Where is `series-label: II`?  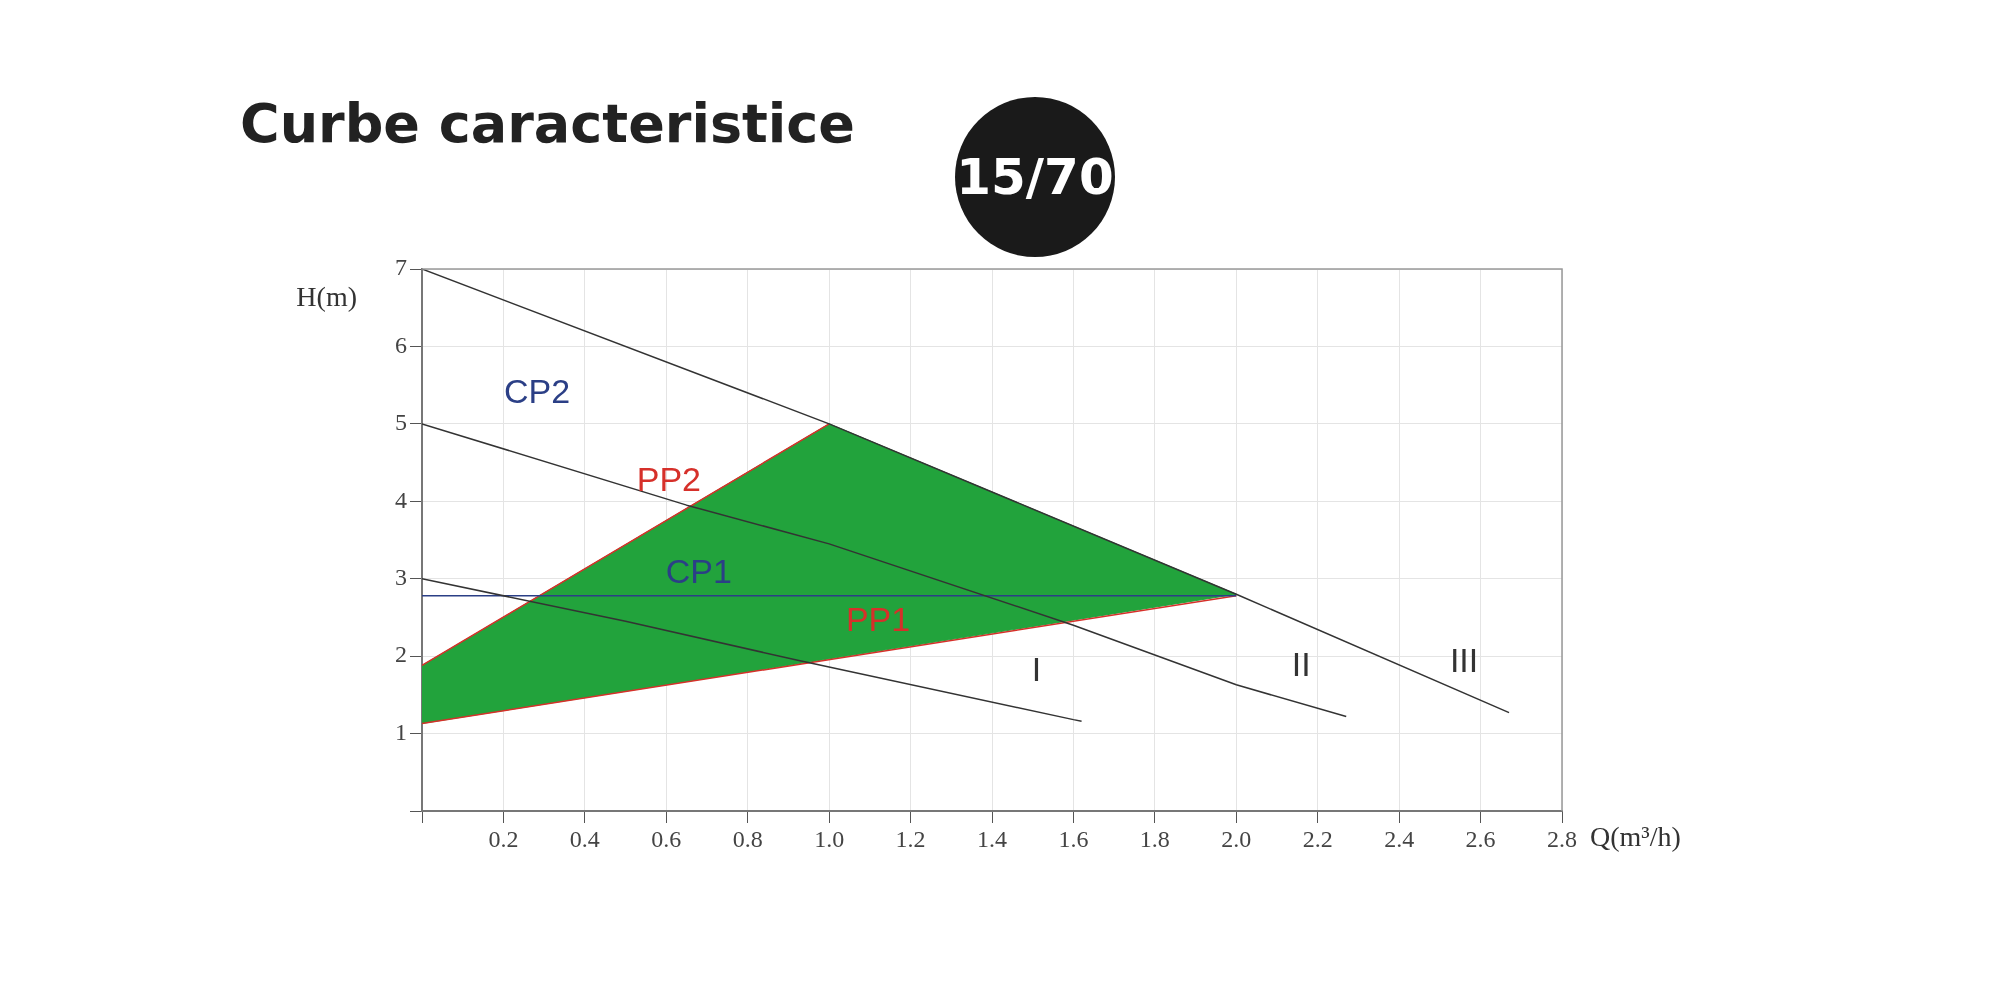
series-label: II is located at coordinates (1301, 663).